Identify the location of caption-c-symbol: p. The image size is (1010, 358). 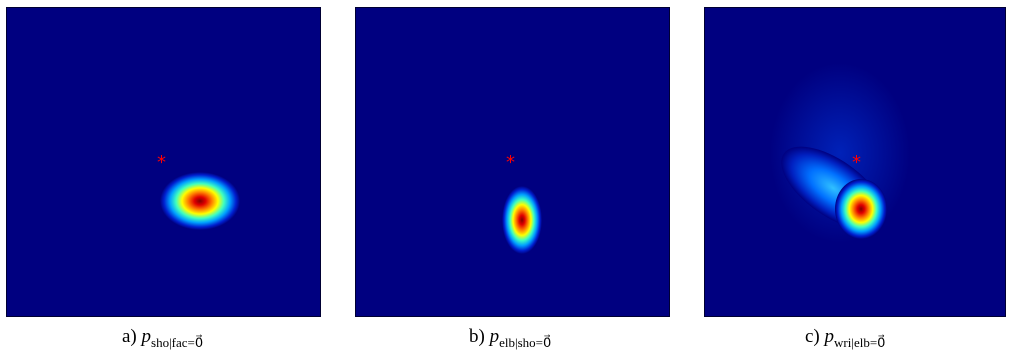
(829, 336).